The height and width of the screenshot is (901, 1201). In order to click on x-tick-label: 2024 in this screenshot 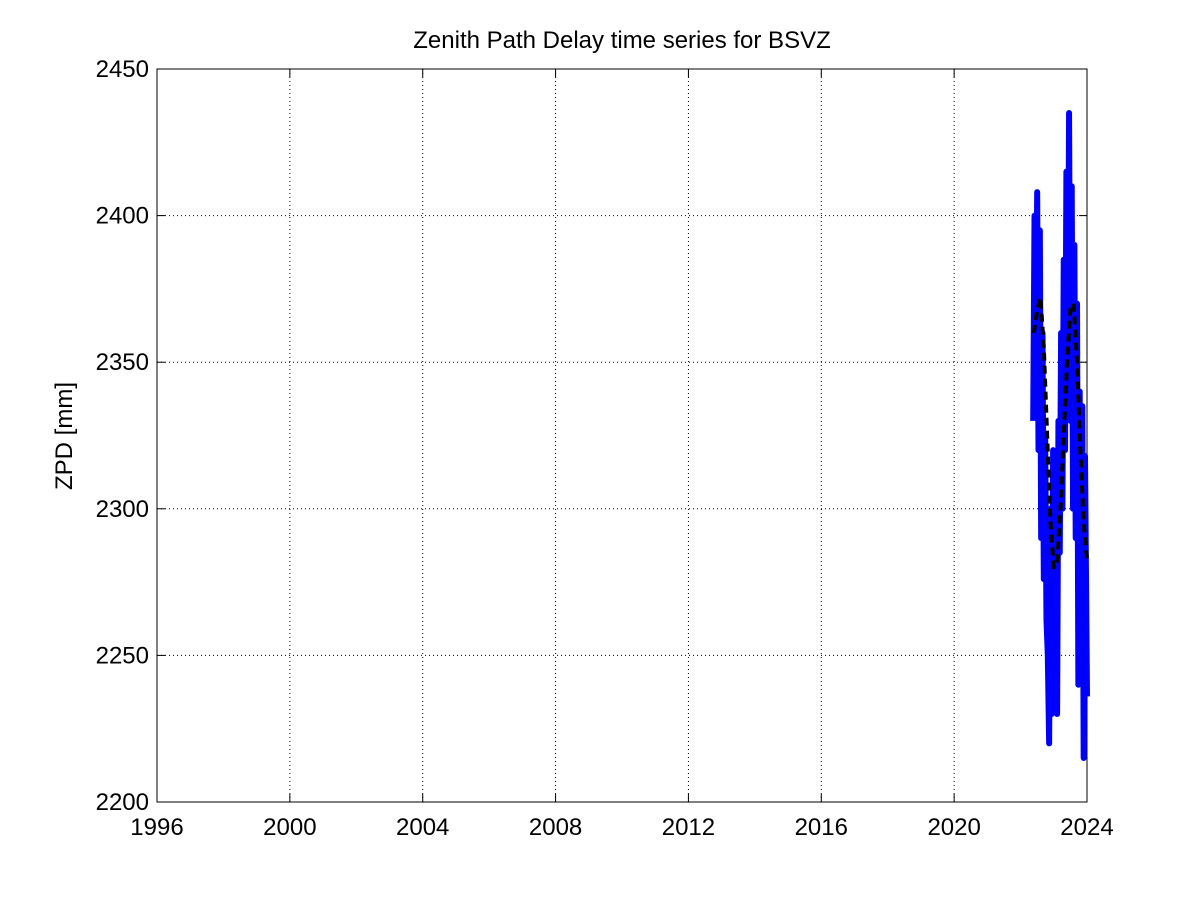, I will do `click(1086, 827)`.